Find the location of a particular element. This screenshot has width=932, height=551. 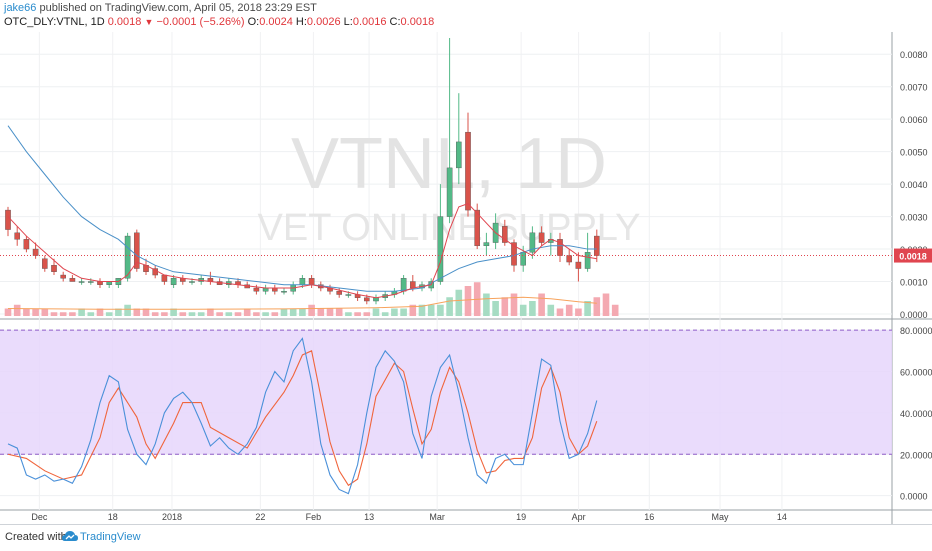

price-tick-label: 0.0040 is located at coordinates (914, 185).